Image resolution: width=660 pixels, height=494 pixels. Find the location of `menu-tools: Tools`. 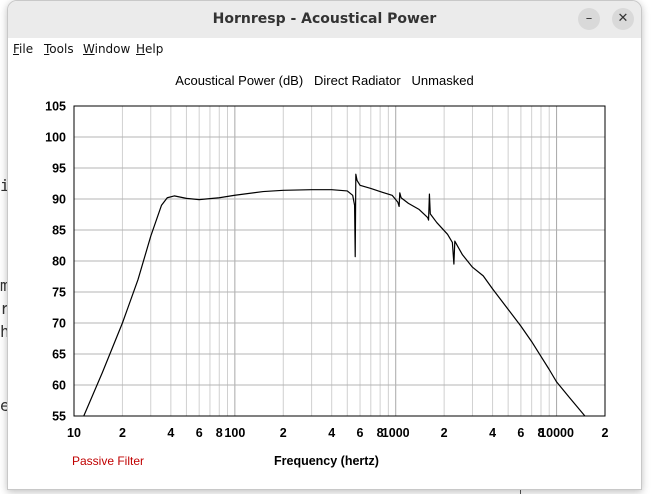

menu-tools: Tools is located at coordinates (59, 49).